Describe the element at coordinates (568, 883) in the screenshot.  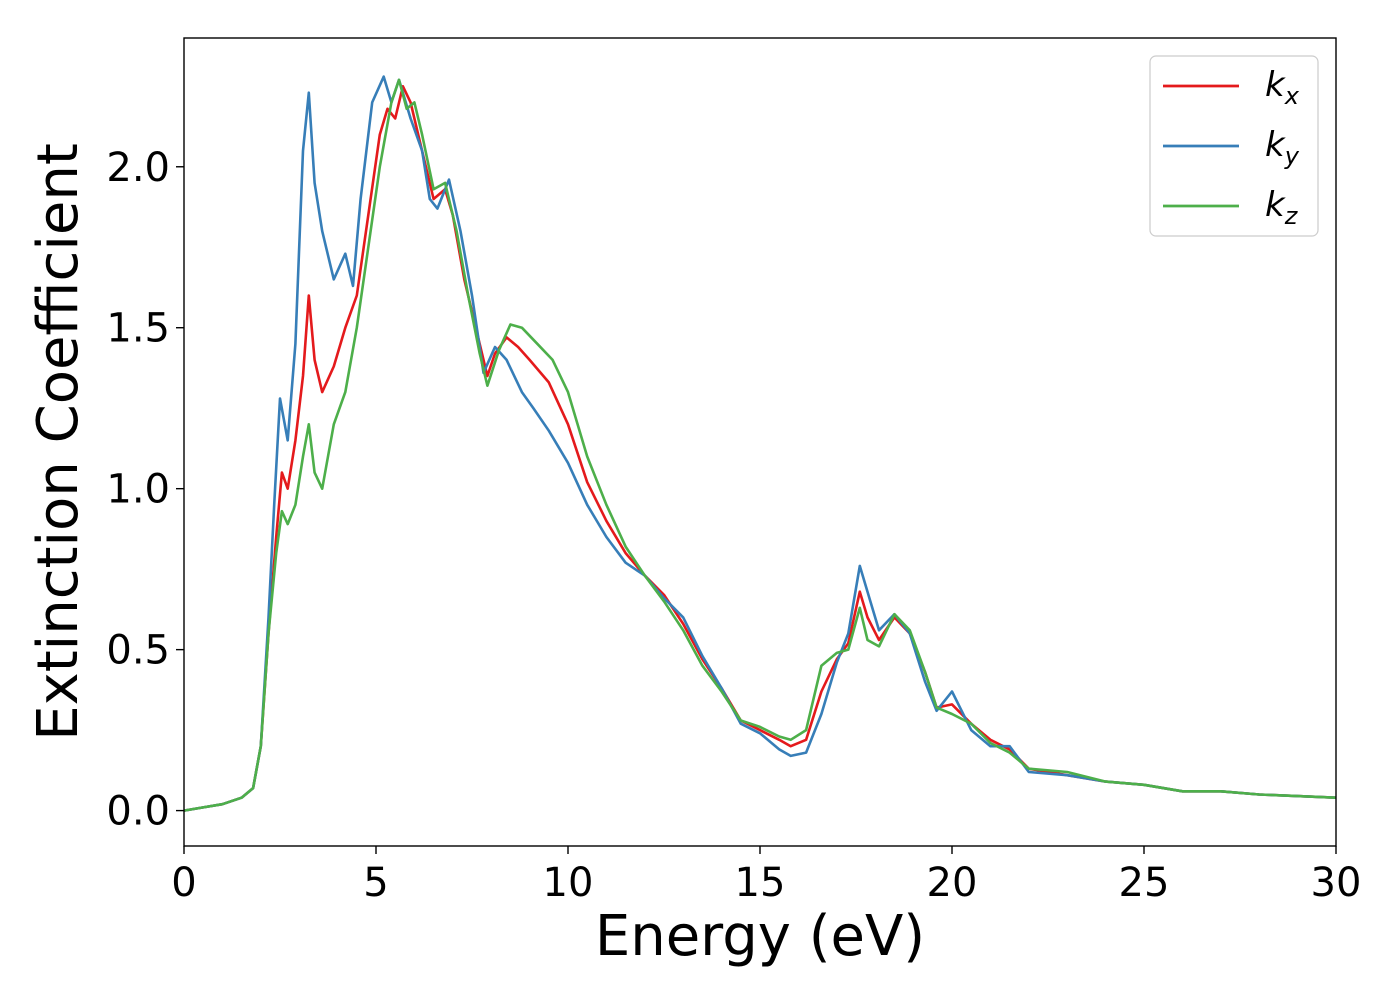
I see `x-tick-label: 10` at that location.